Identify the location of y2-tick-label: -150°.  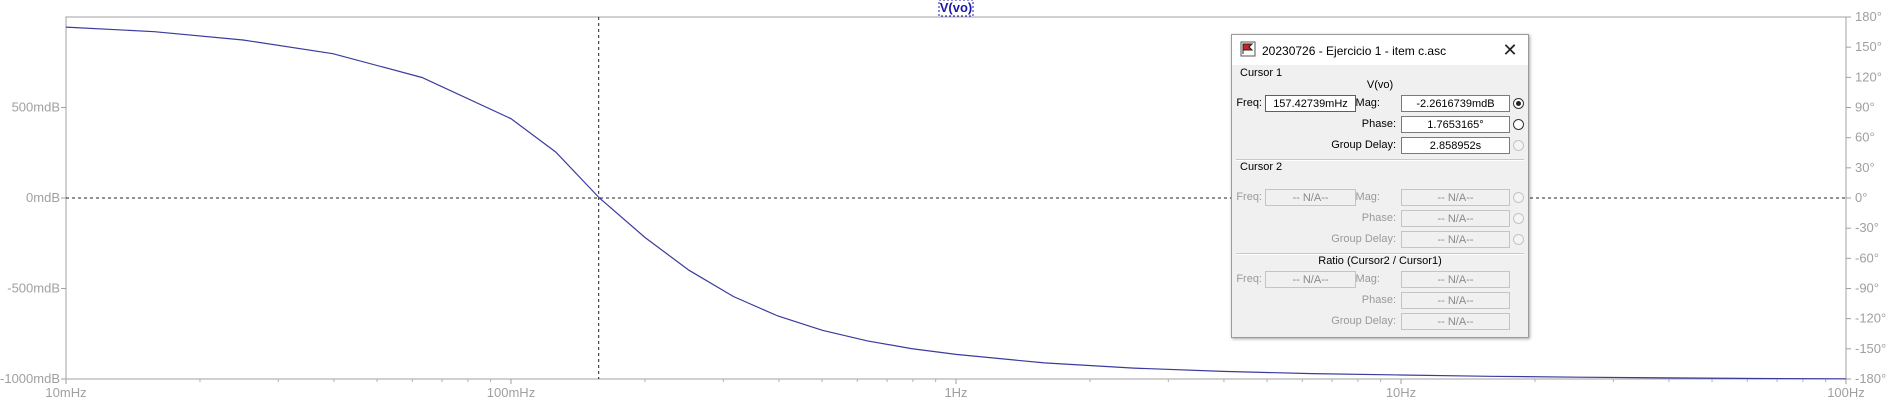
(1870, 348).